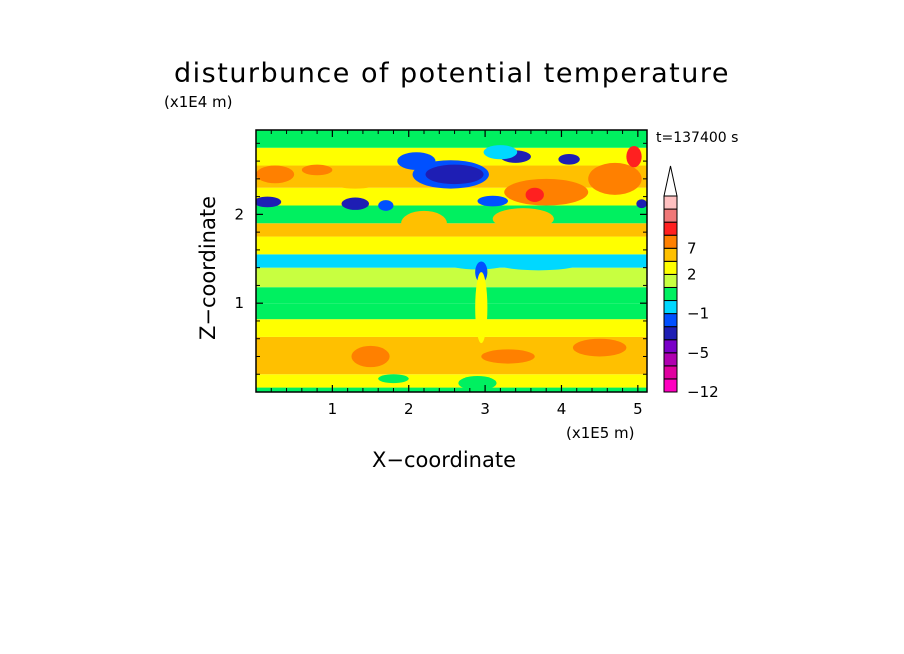  What do you see at coordinates (239, 303) in the screenshot?
I see `y-tick-label-0: 1` at bounding box center [239, 303].